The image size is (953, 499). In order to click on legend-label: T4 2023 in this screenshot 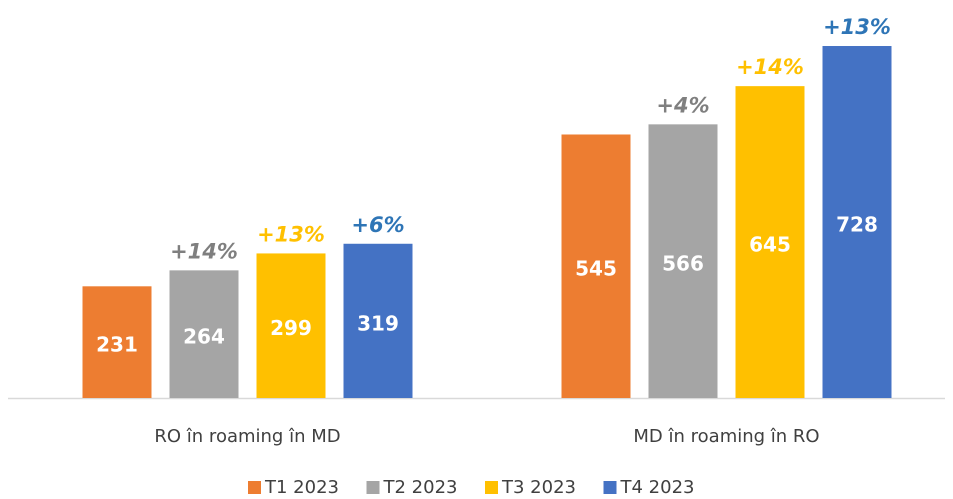, I will do `click(657, 487)`.